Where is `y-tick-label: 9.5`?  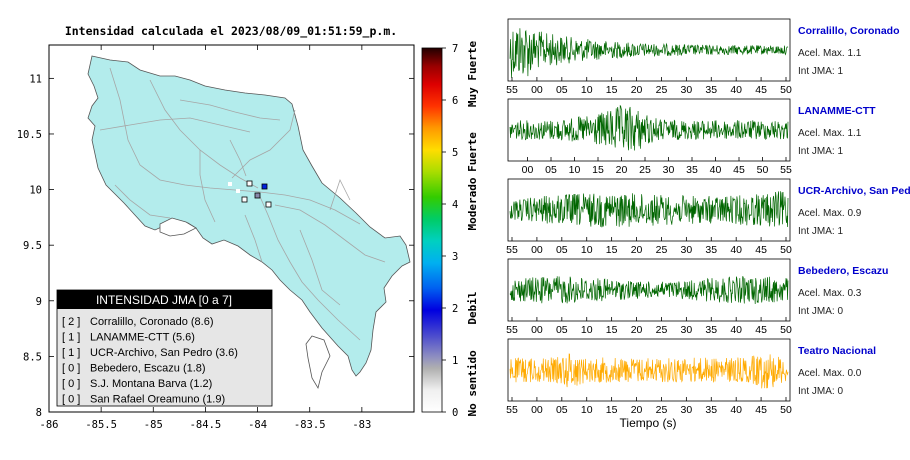
y-tick-label: 9.5 is located at coordinates (32, 246).